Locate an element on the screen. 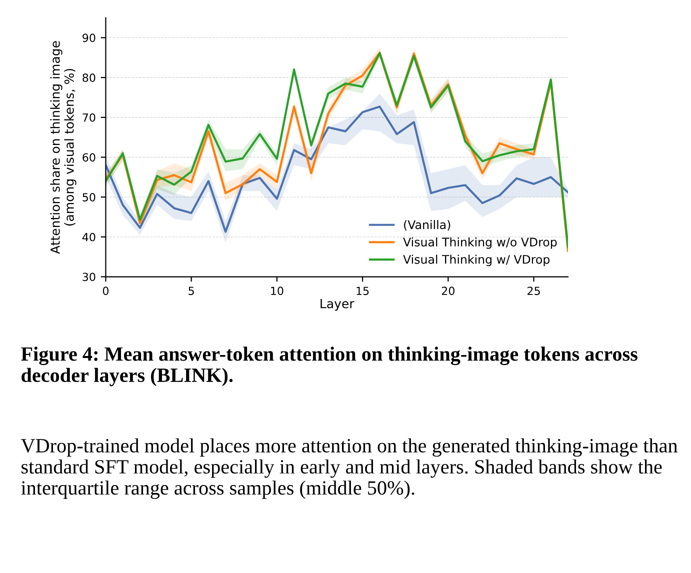 The height and width of the screenshot is (573, 691). y-axis-title: Attention share on thinking image (among visual tokens, %) is located at coordinates (63, 147).